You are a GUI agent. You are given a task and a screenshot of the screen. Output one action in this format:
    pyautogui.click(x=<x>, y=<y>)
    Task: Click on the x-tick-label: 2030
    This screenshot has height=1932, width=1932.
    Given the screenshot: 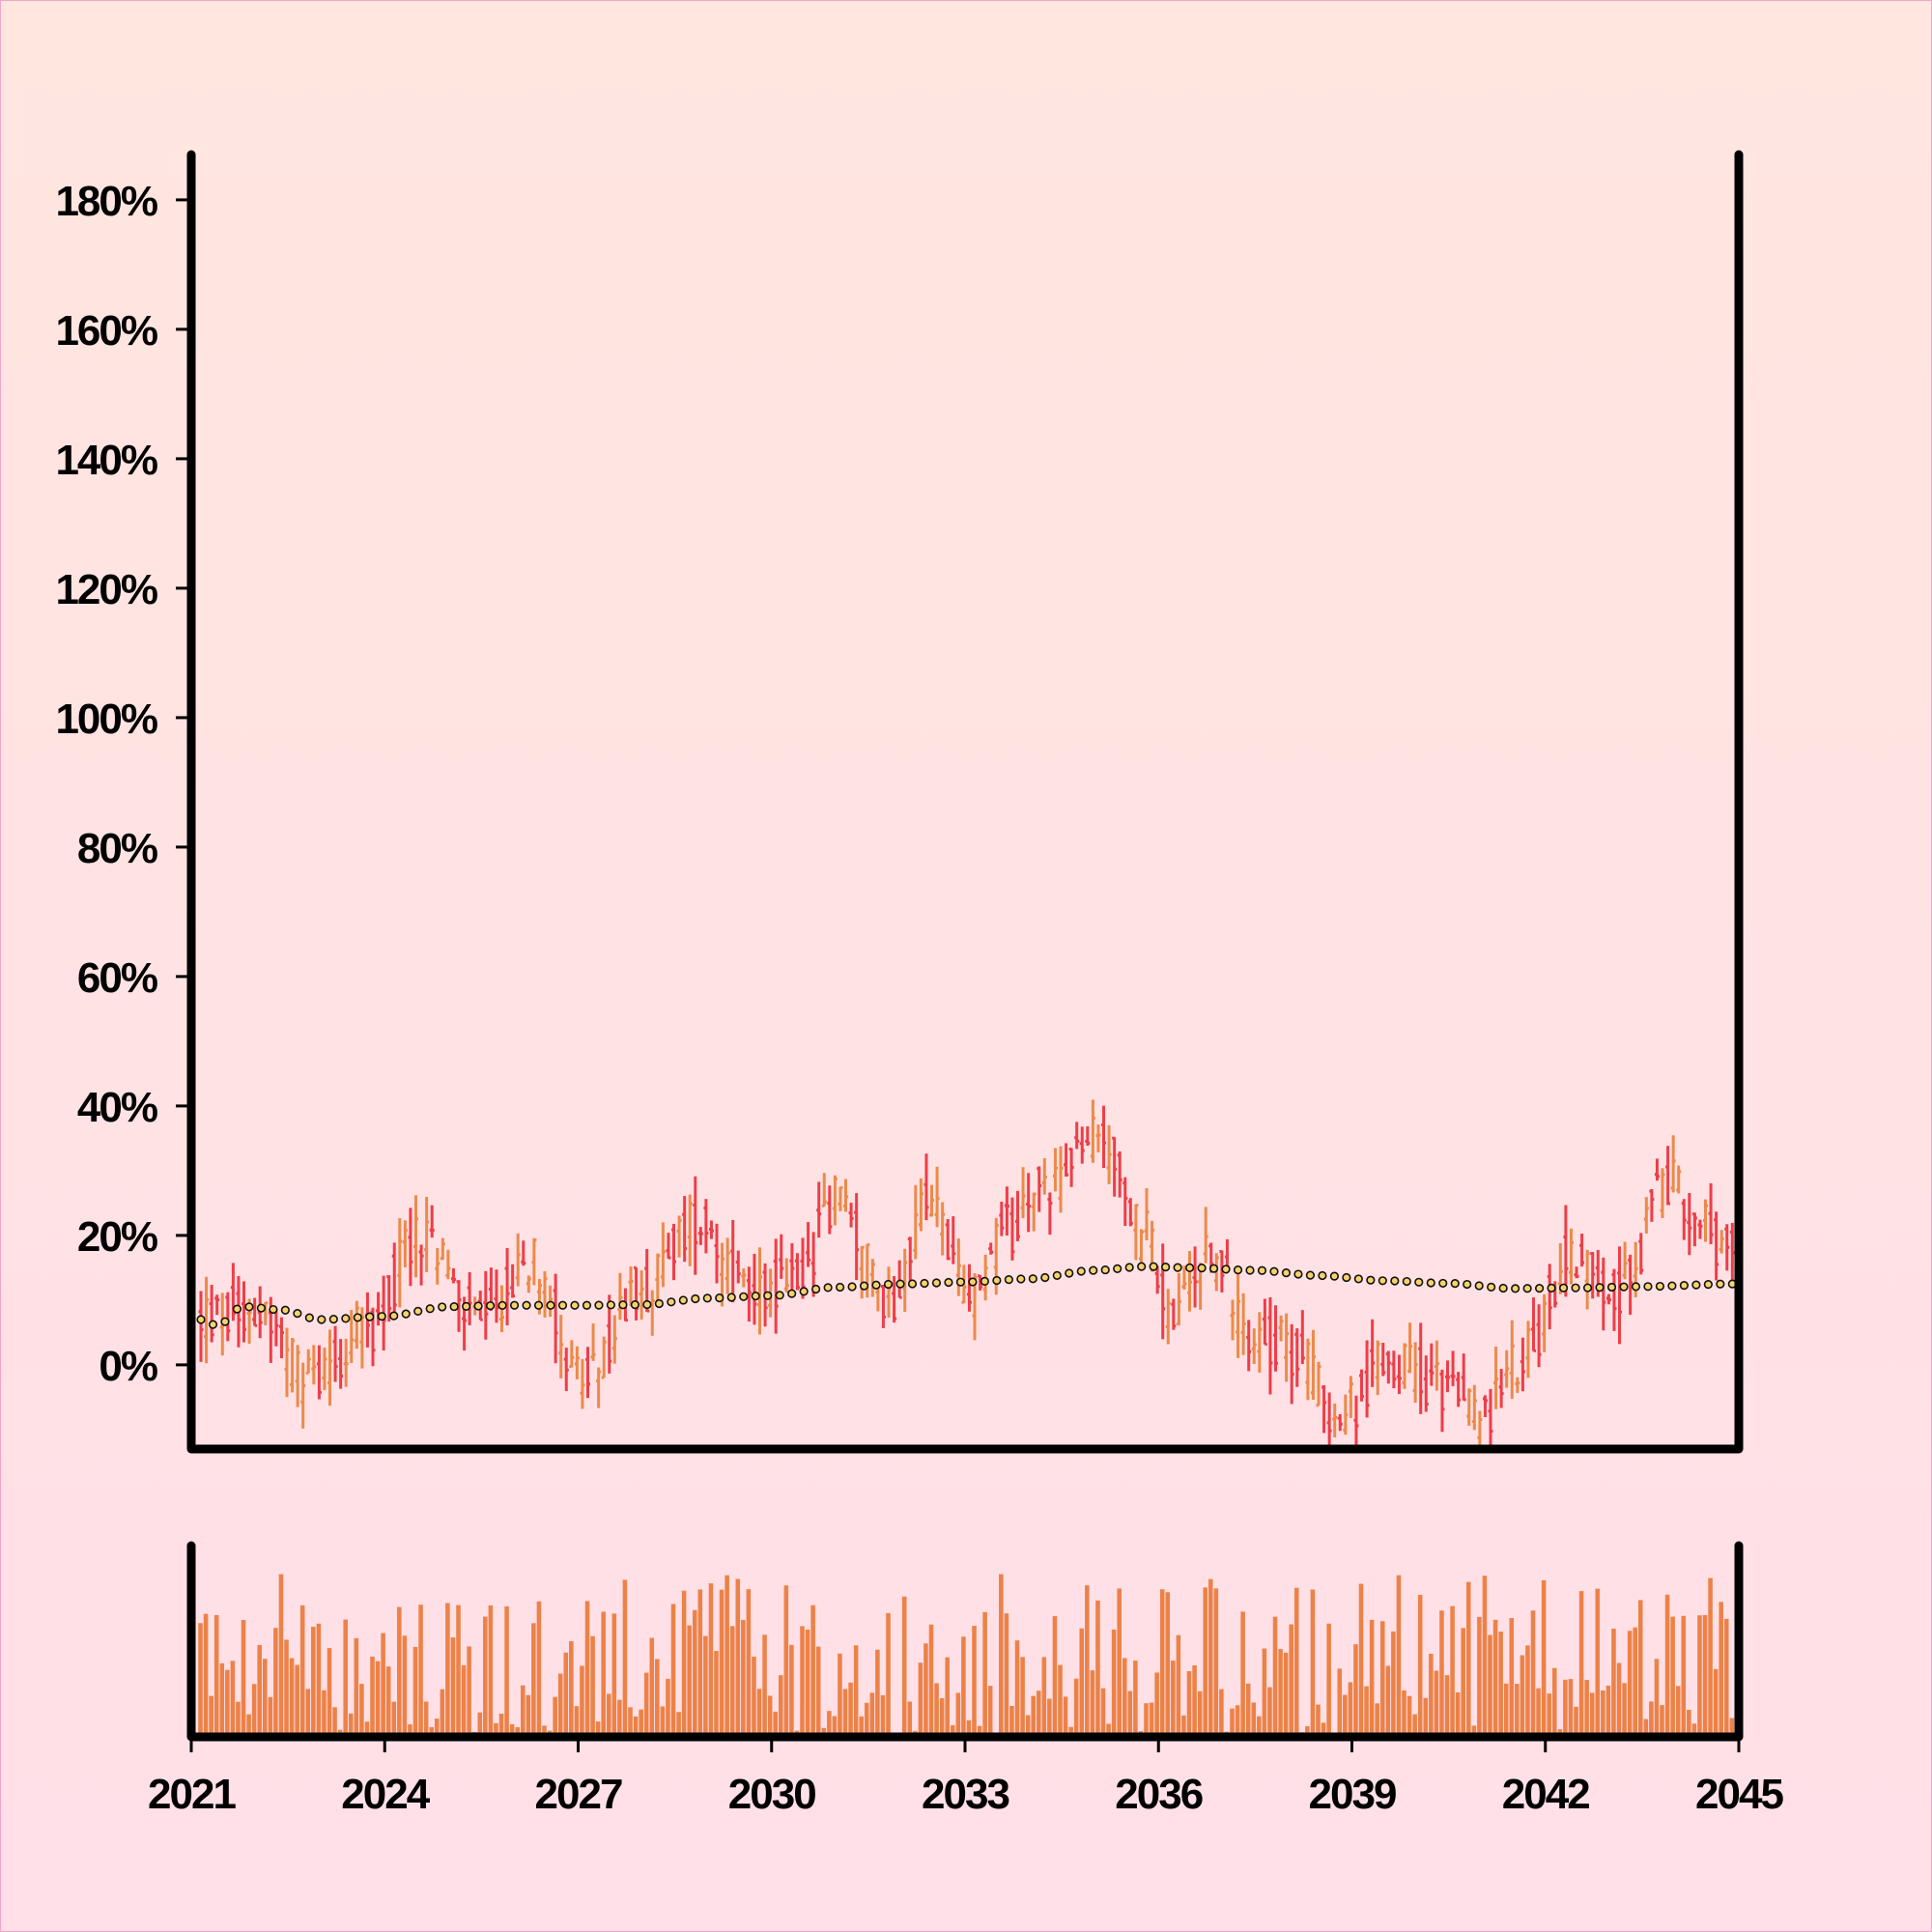 What is the action you would take?
    pyautogui.click(x=771, y=1794)
    